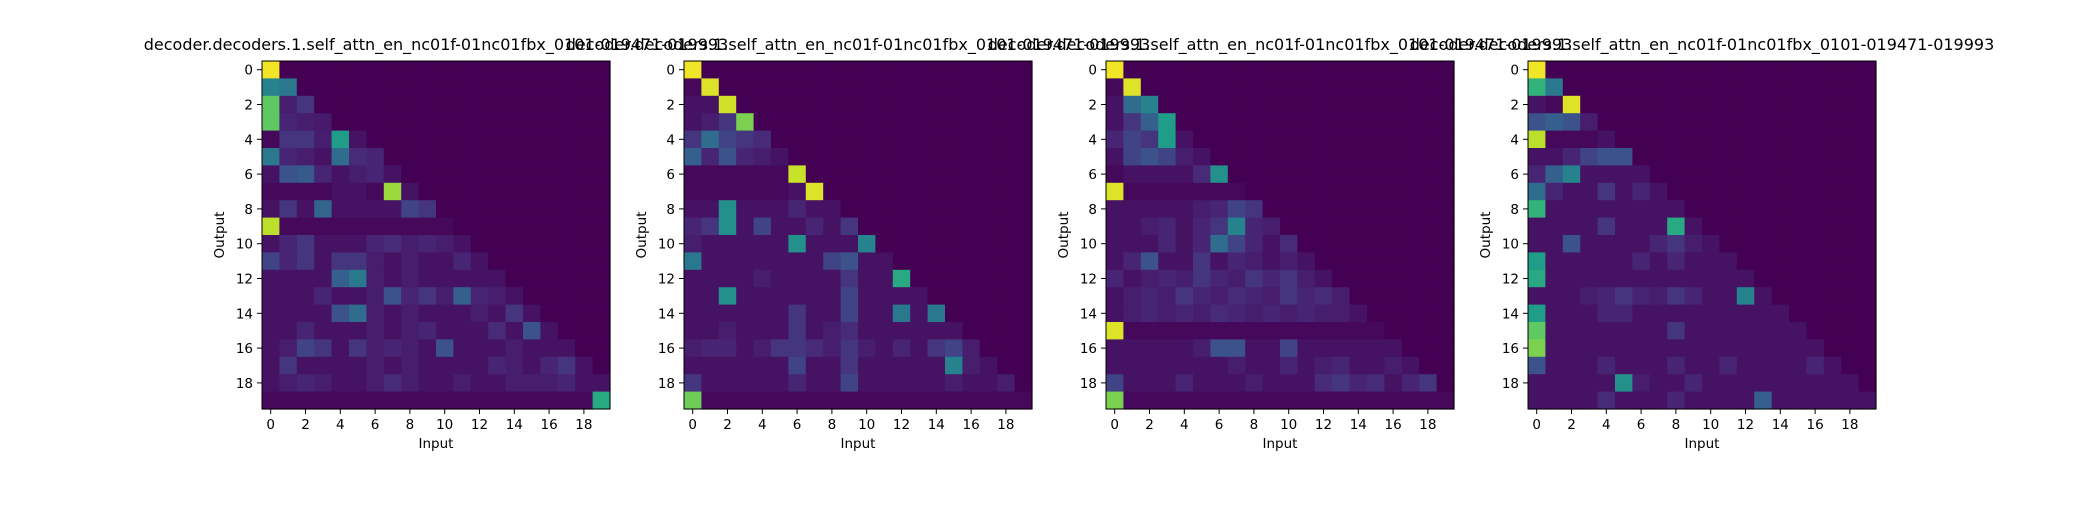 This screenshot has height=520, width=2080. I want to click on y-tick-label: 10, so click(666, 245).